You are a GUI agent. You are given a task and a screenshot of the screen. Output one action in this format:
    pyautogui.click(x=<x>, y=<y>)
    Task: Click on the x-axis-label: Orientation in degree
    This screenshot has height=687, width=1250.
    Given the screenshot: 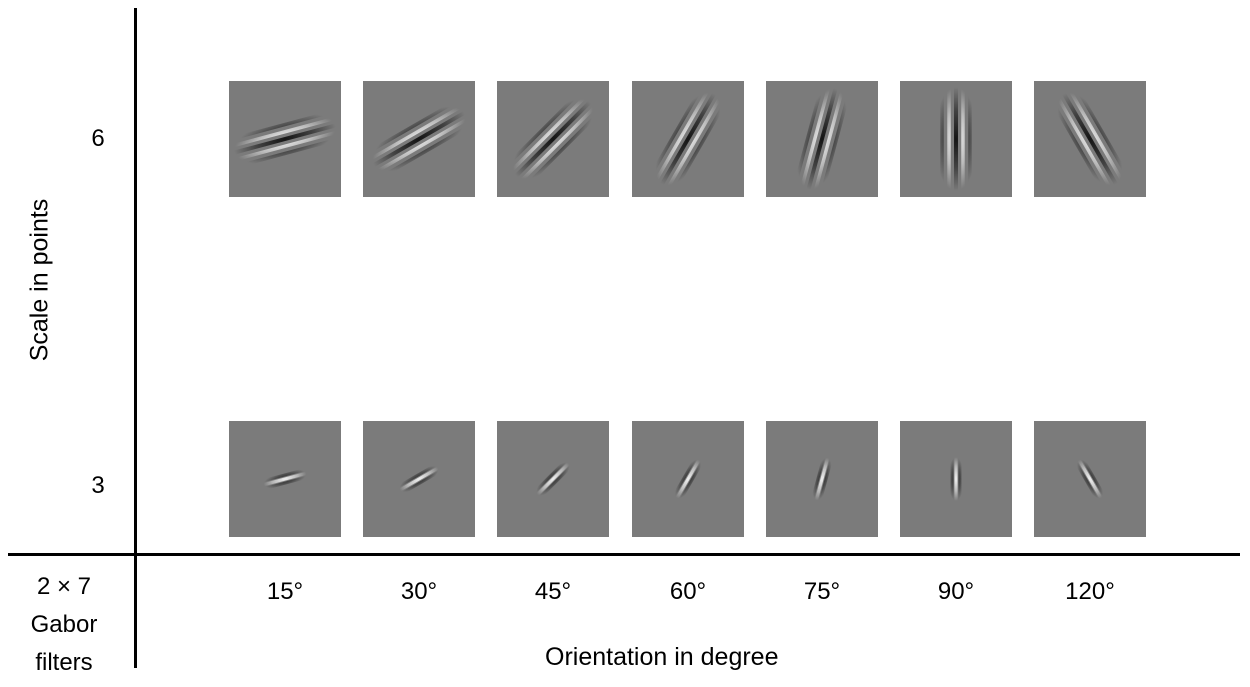 What is the action you would take?
    pyautogui.click(x=662, y=657)
    